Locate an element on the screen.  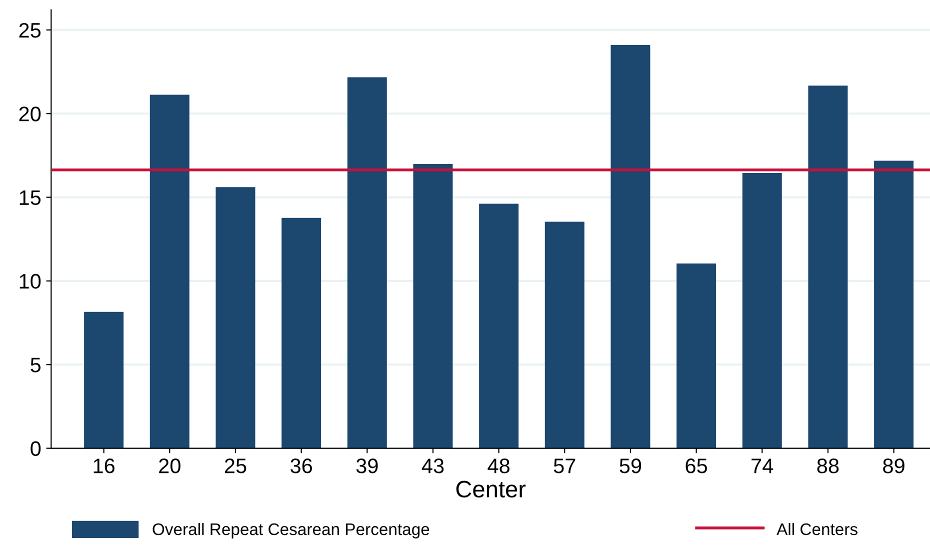
y-tick-label: 15 is located at coordinates (30, 198).